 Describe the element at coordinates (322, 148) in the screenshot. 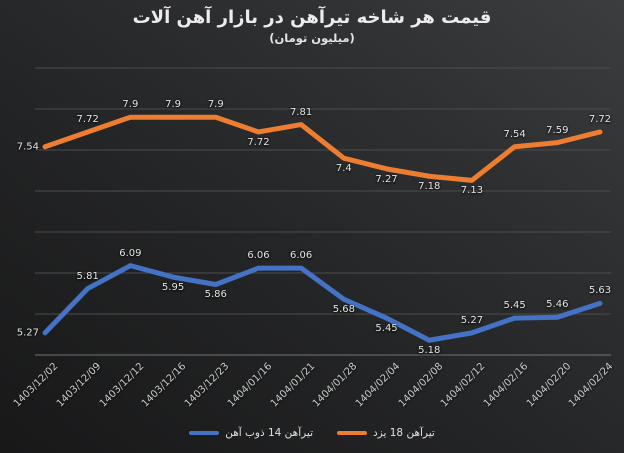

I see `series-line-beam18-yazd` at that location.